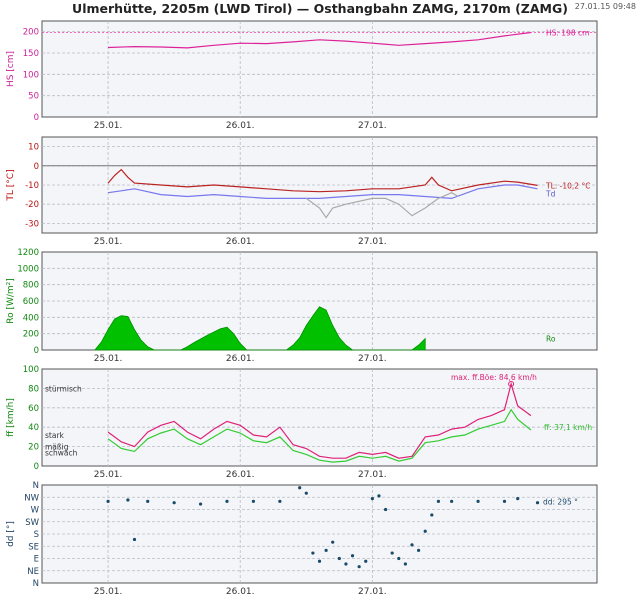  Describe the element at coordinates (31, 302) in the screenshot. I see `y-tick-label: 600` at that location.